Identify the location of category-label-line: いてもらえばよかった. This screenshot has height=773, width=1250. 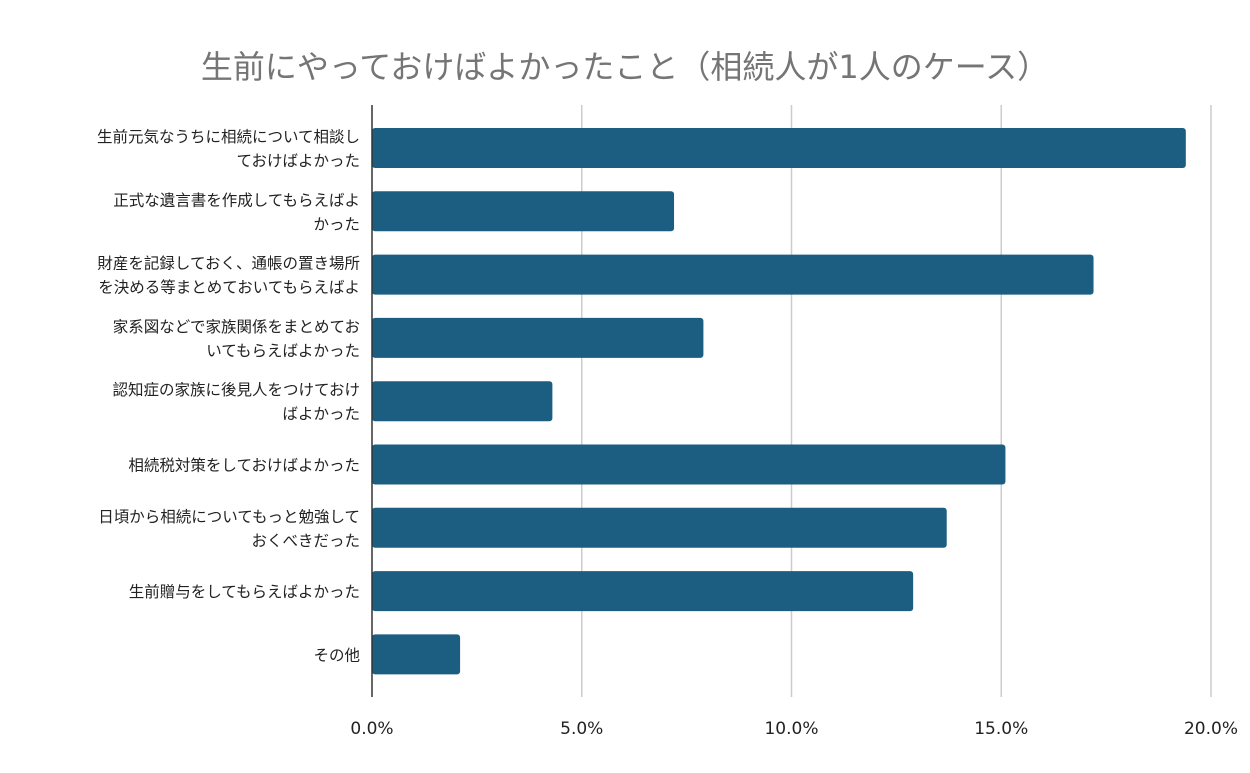
(283, 351).